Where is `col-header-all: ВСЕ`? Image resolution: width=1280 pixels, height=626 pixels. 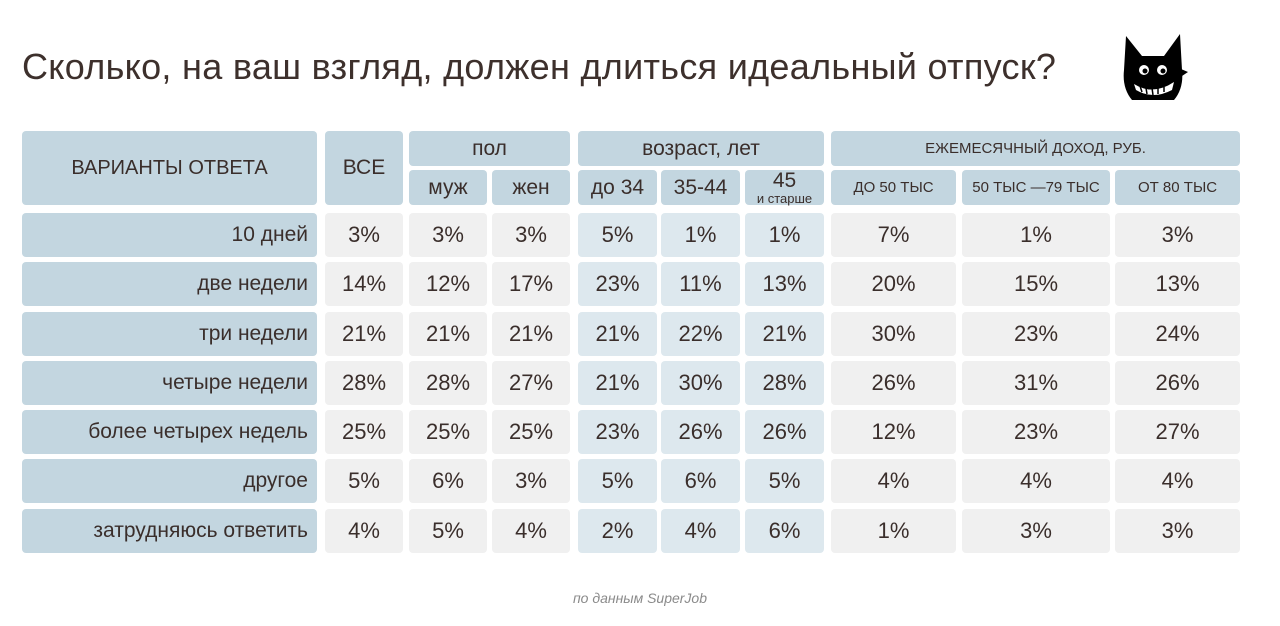 col-header-all: ВСЕ is located at coordinates (364, 168).